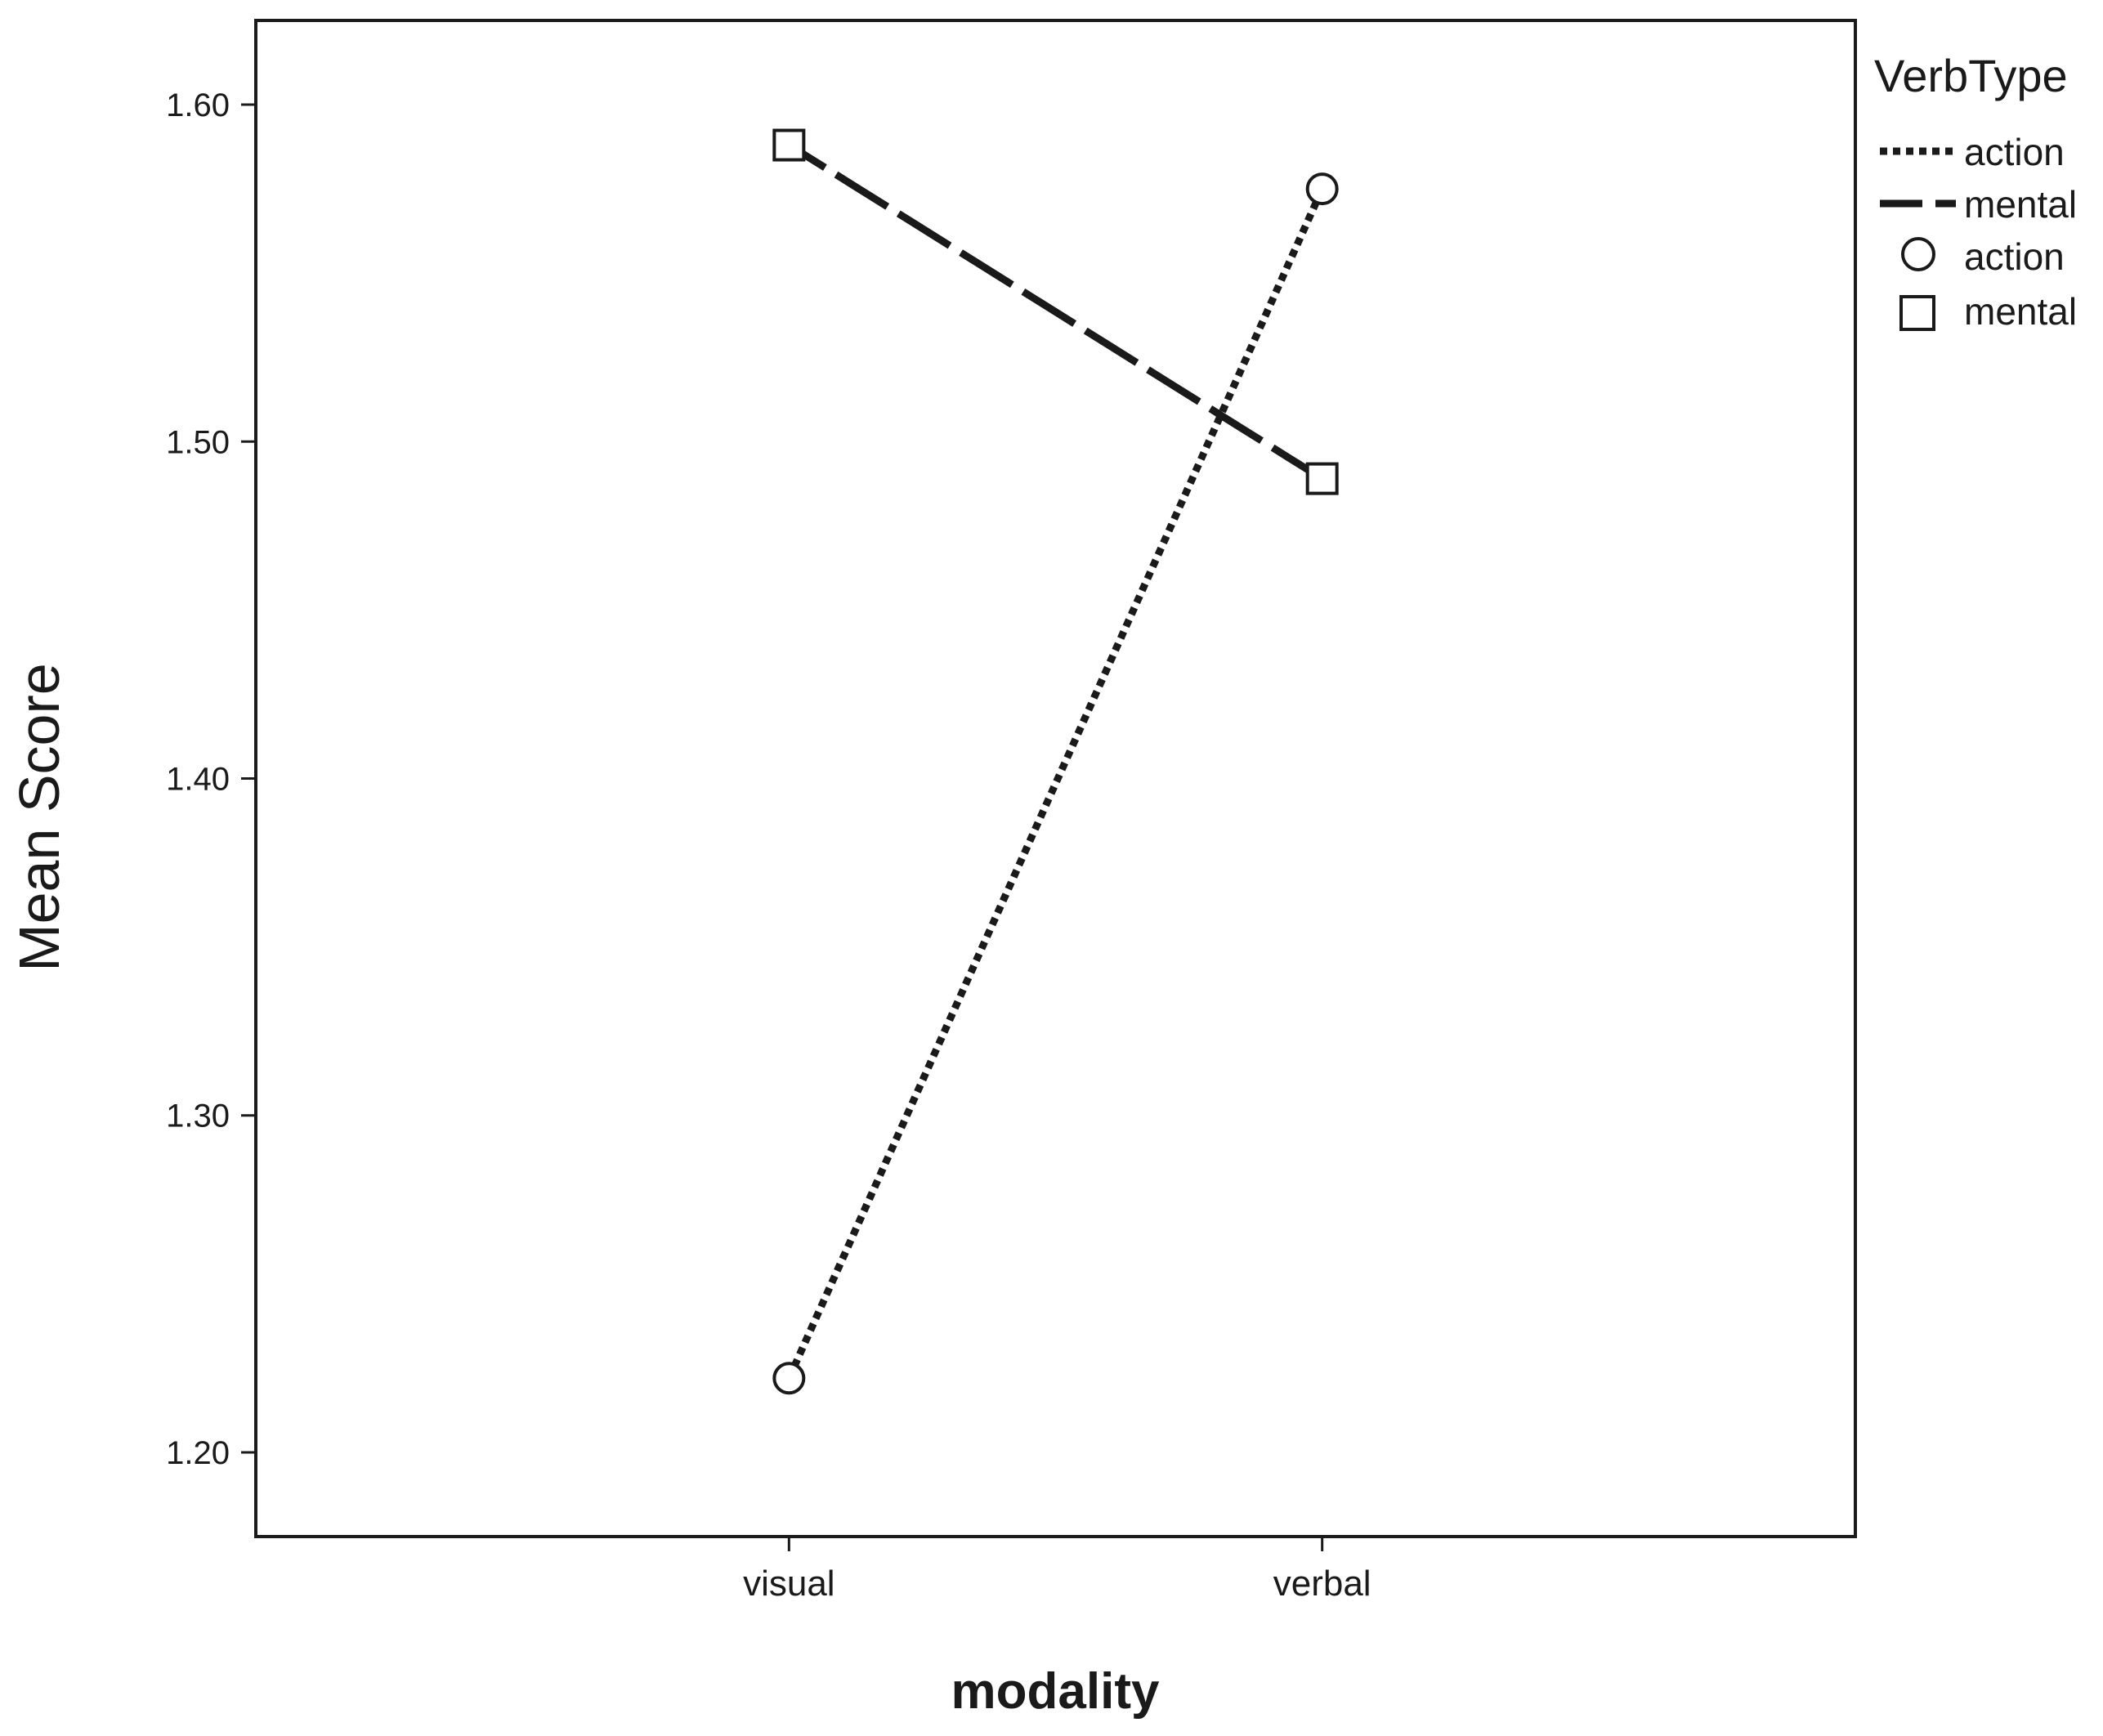  What do you see at coordinates (2020, 204) in the screenshot?
I see `legend-line-mental-label: mental` at bounding box center [2020, 204].